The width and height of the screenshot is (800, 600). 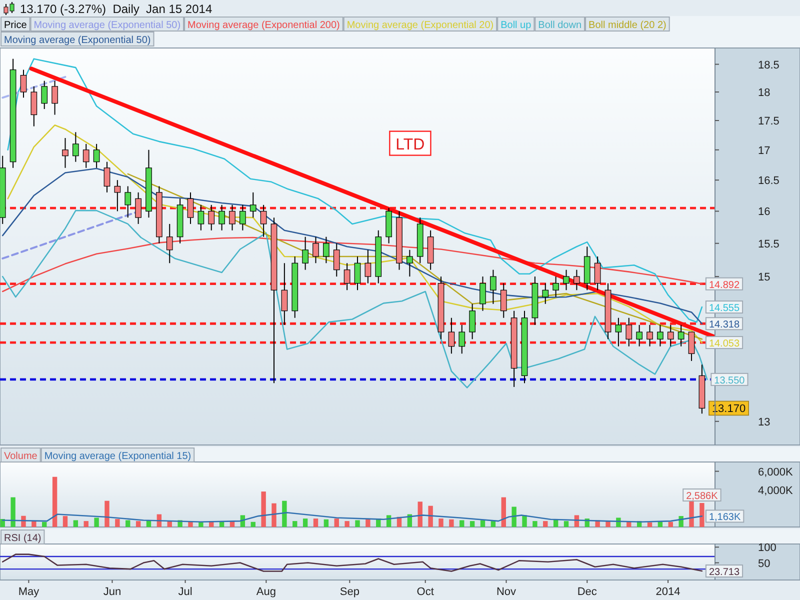 I want to click on y-tick-label: 100, so click(x=767, y=548).